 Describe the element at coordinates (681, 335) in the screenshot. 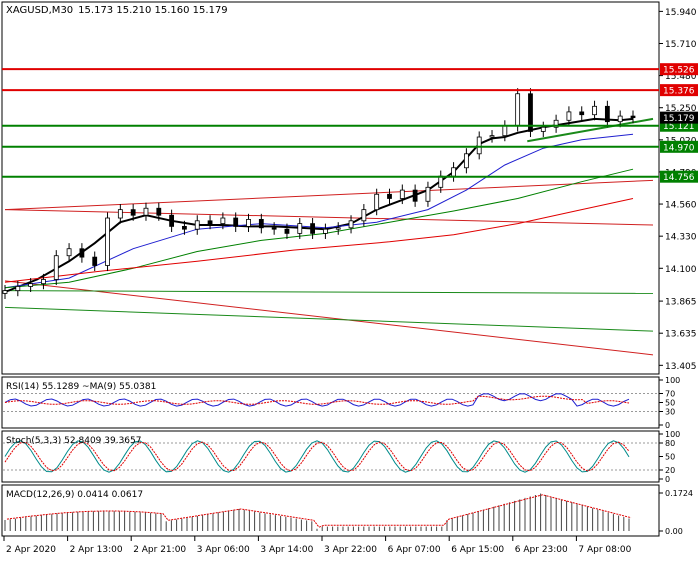

I see `price-tick-label: 13.635` at that location.